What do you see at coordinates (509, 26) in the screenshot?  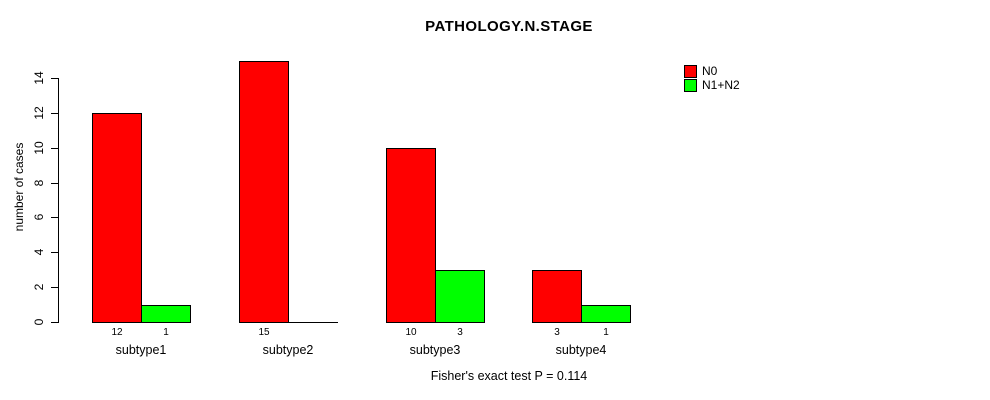 I see `chart-title: PATHOLOGY.N.STAGE` at bounding box center [509, 26].